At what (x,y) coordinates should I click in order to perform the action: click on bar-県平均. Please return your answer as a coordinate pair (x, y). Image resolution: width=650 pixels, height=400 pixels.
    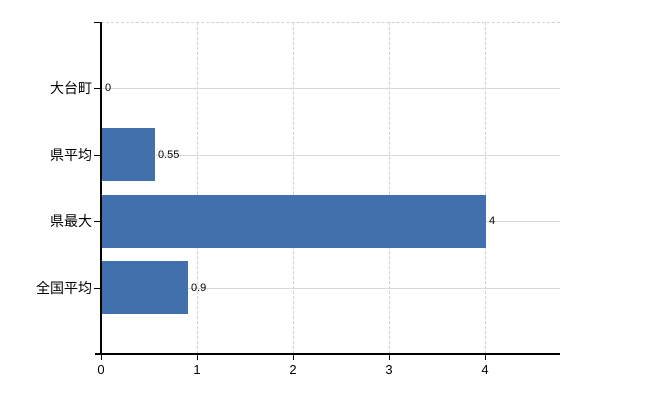
    Looking at the image, I should click on (128, 154).